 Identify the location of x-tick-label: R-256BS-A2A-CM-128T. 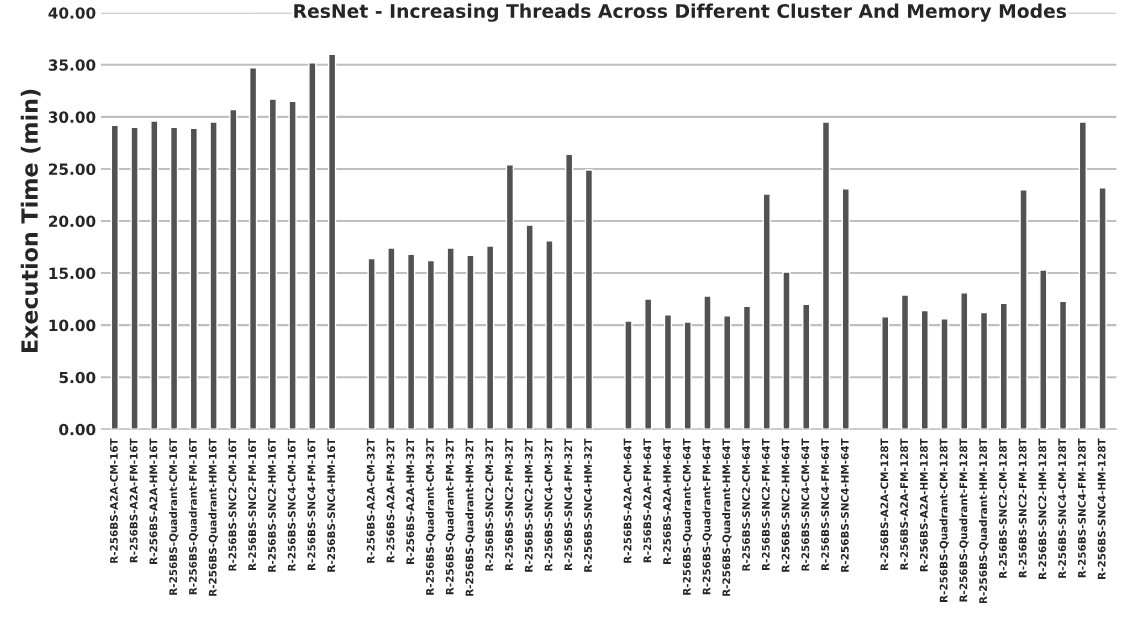
(884, 504).